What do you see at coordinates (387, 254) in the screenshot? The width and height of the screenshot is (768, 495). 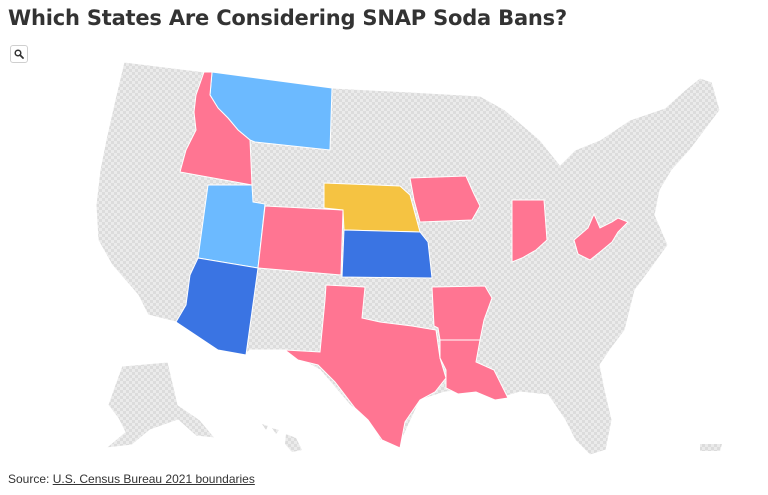 I see `state-kansas` at bounding box center [387, 254].